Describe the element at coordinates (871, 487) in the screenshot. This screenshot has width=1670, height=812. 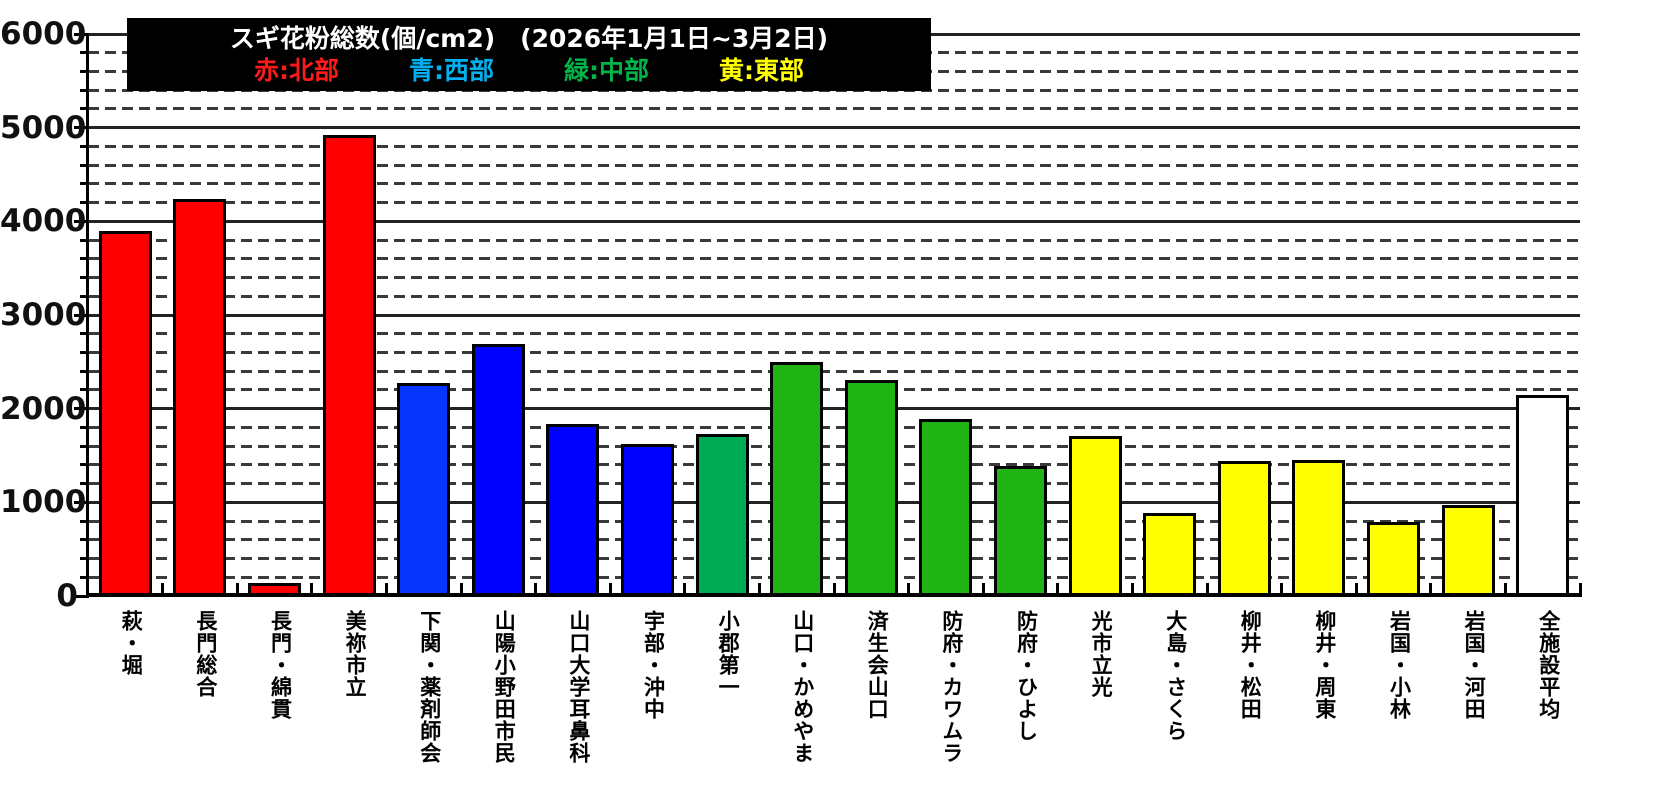
I see `bar-済生会山口` at that location.